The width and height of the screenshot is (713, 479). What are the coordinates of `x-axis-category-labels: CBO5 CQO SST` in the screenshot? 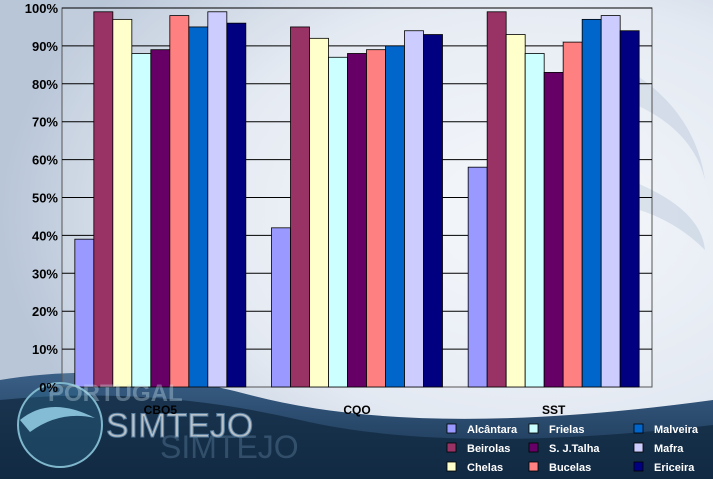 It's located at (355, 410).